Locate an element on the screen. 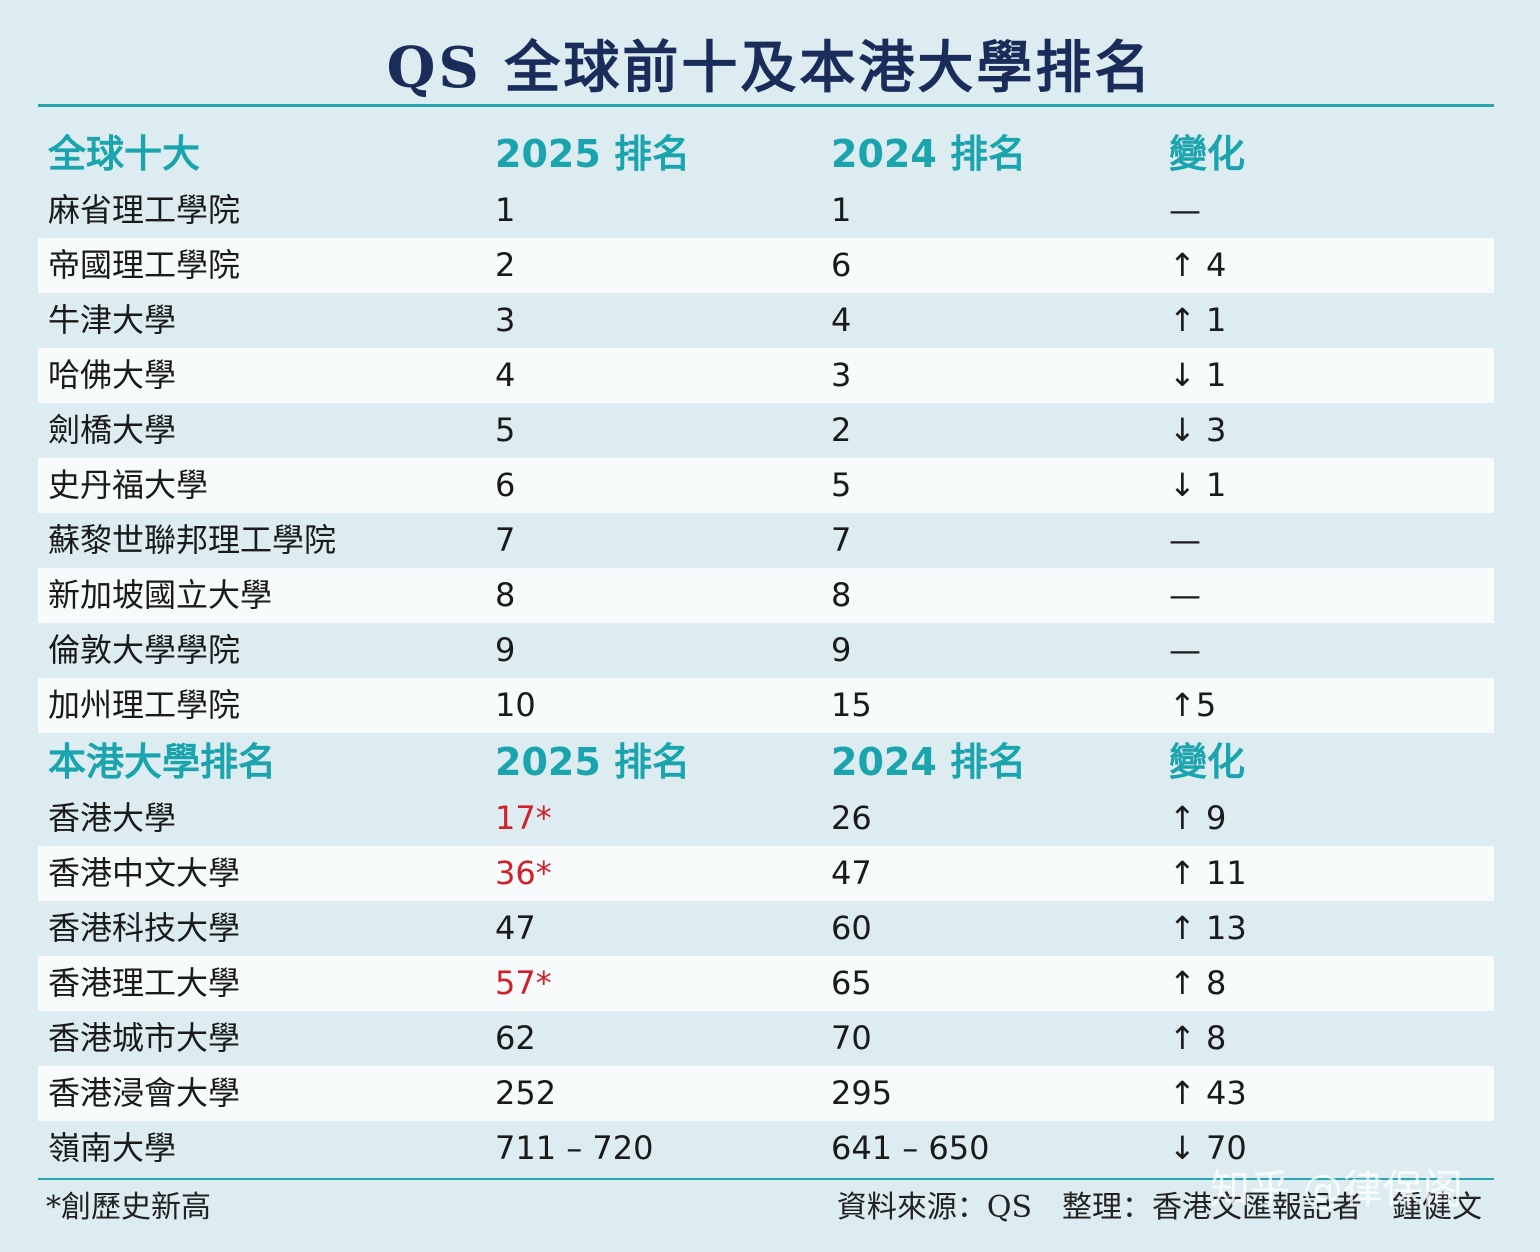 This screenshot has height=1252, width=1540. university-name: 倫敦大學學院 is located at coordinates (144, 650).